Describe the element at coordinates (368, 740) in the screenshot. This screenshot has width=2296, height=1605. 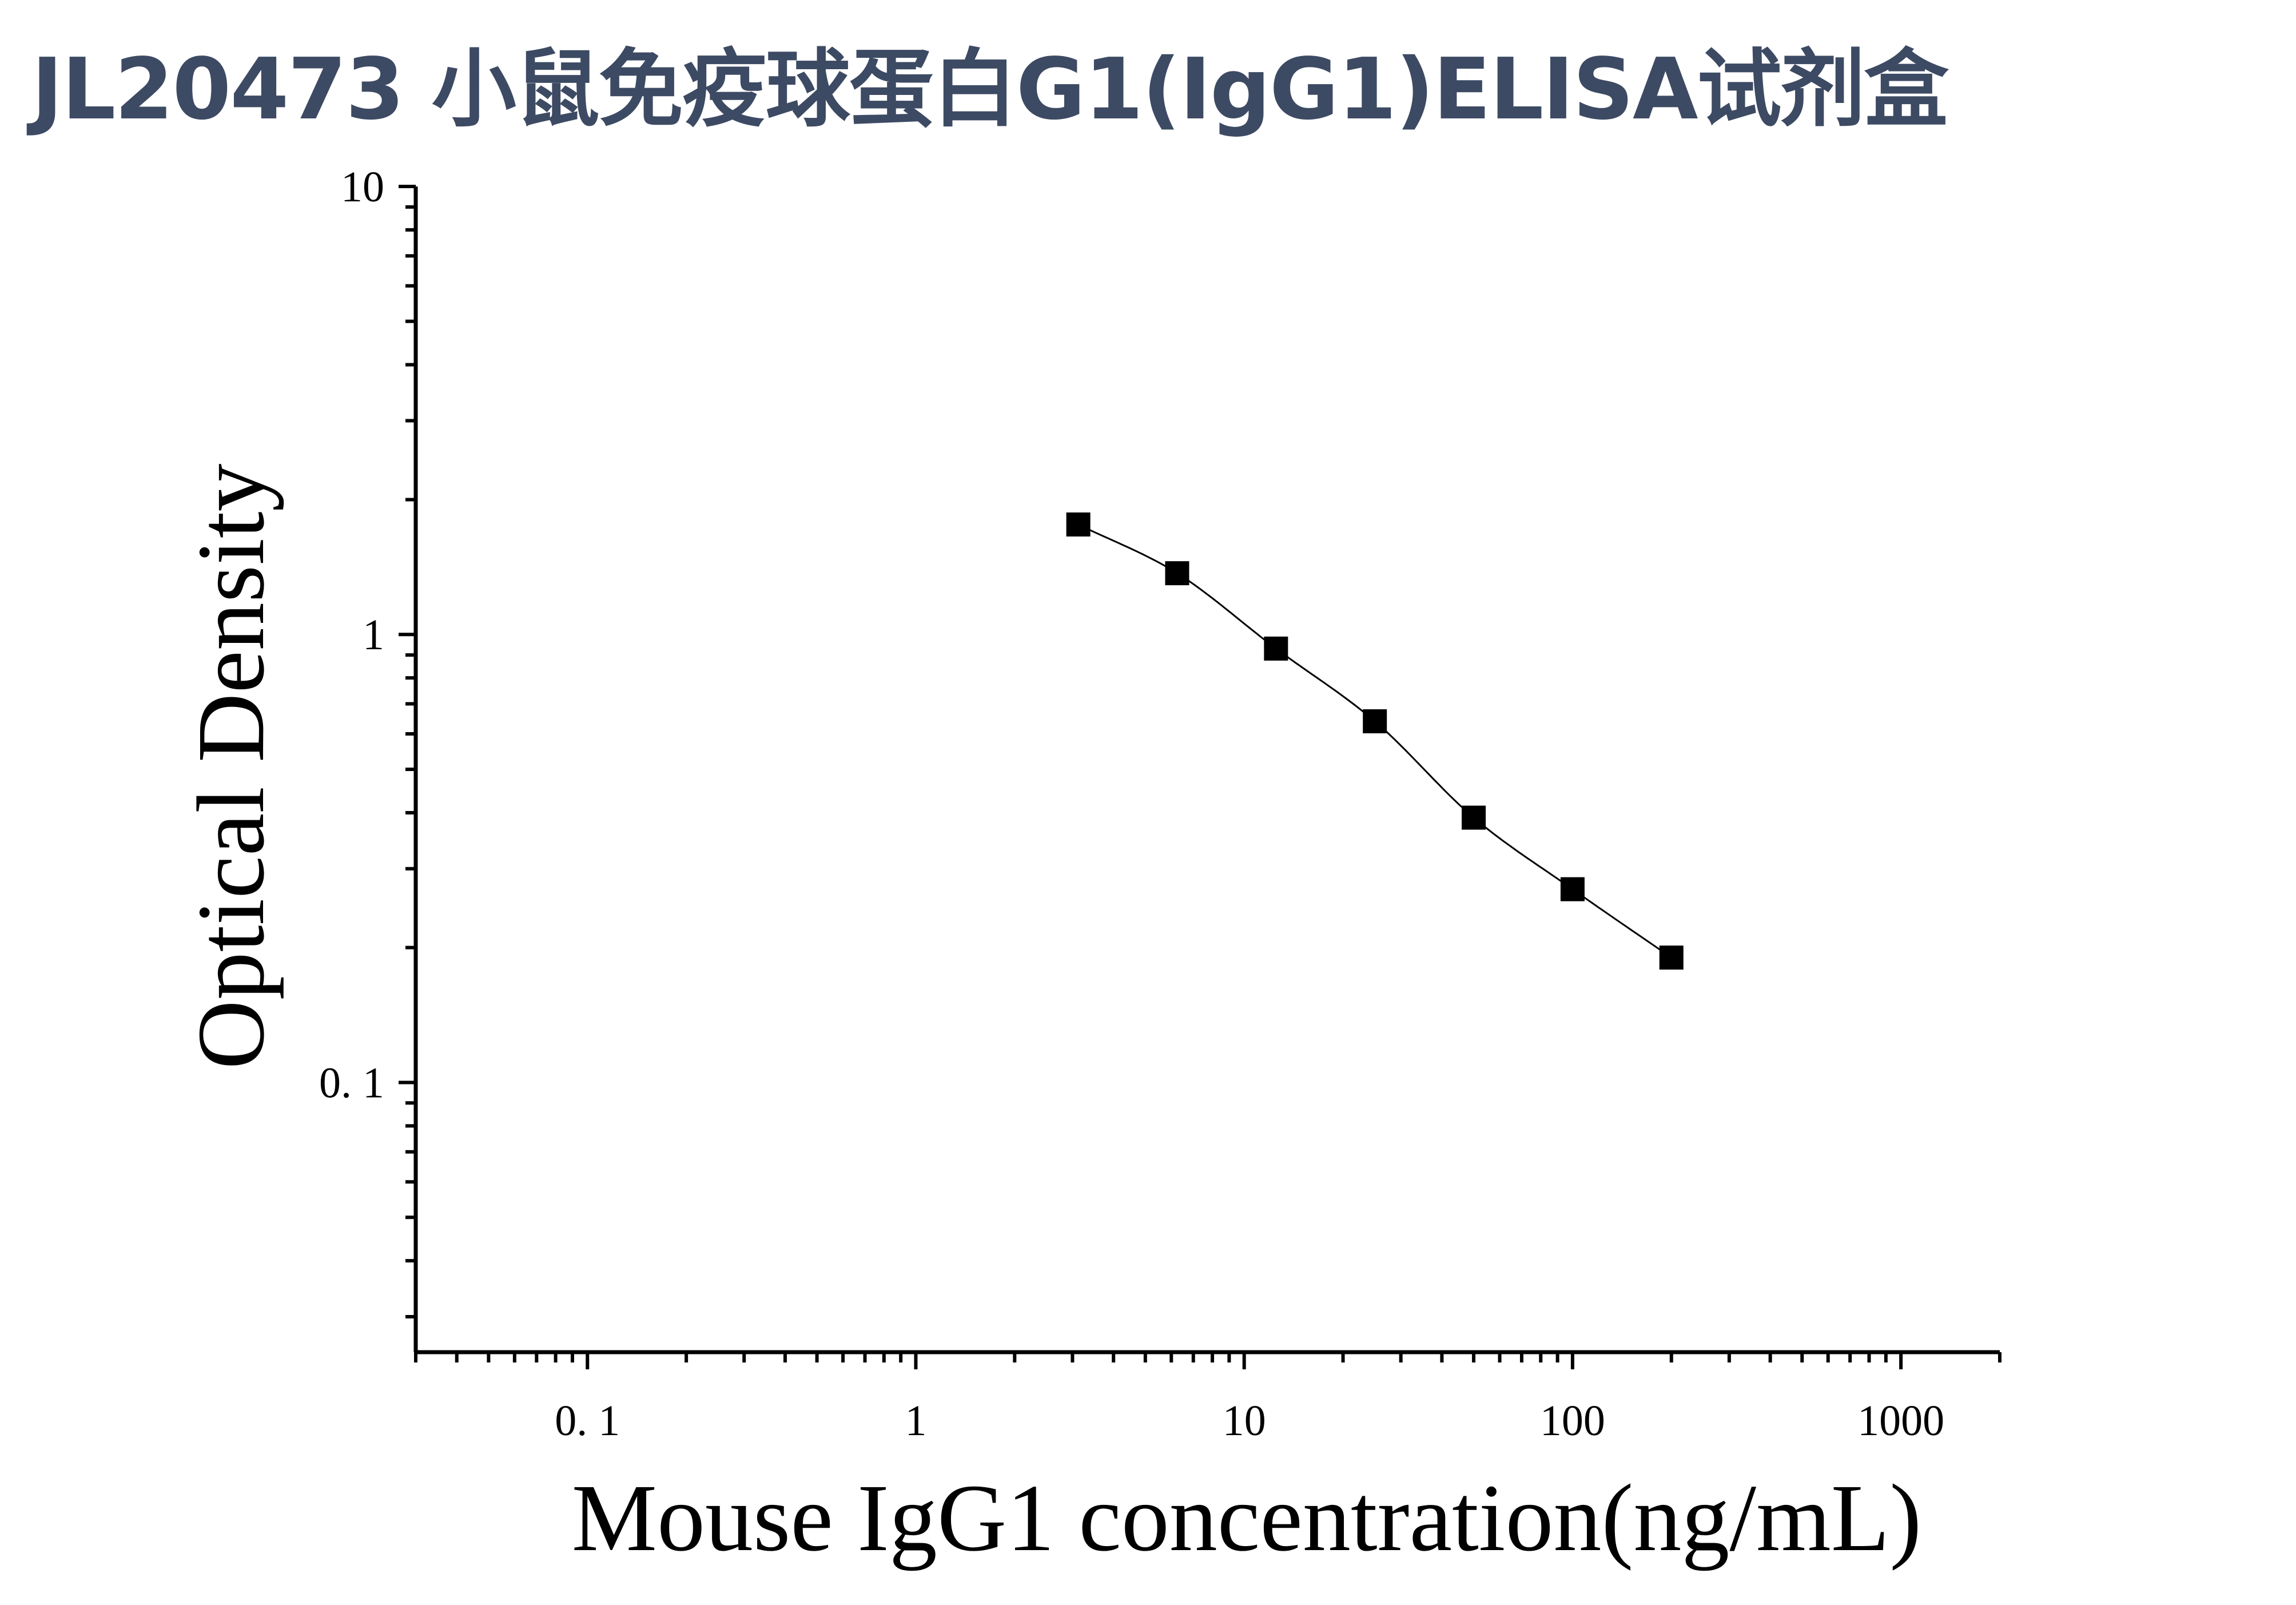
I see `y-axis-ticks: 0. 1 1 10` at that location.